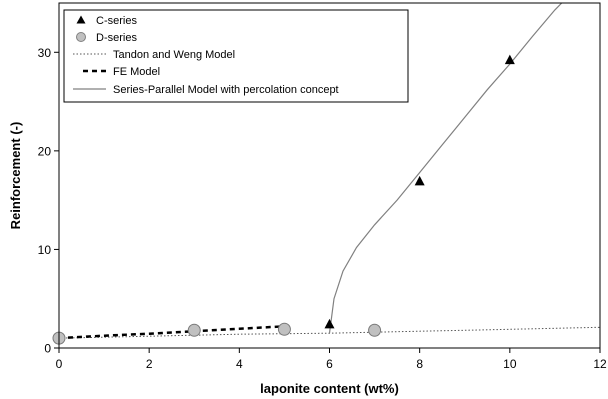 This screenshot has height=399, width=608. Describe the element at coordinates (81, 37) in the screenshot. I see `legend-circle-marker` at that location.